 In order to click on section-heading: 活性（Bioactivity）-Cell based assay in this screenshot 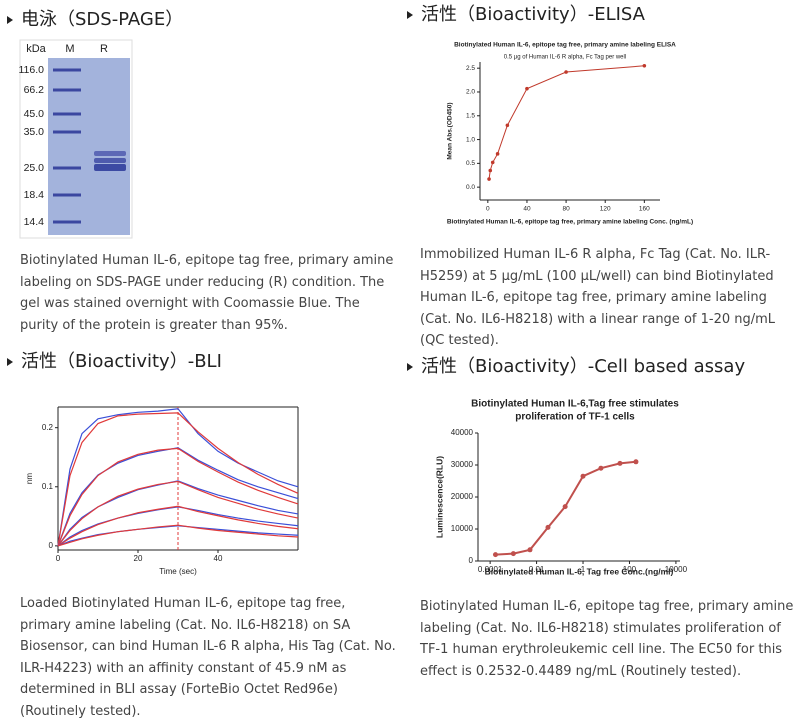, I will do `click(575, 367)`.